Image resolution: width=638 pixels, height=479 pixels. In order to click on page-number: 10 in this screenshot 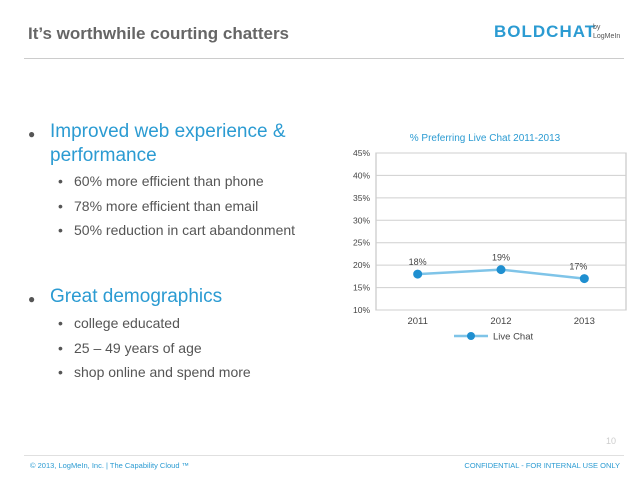, I will do `click(610, 441)`.